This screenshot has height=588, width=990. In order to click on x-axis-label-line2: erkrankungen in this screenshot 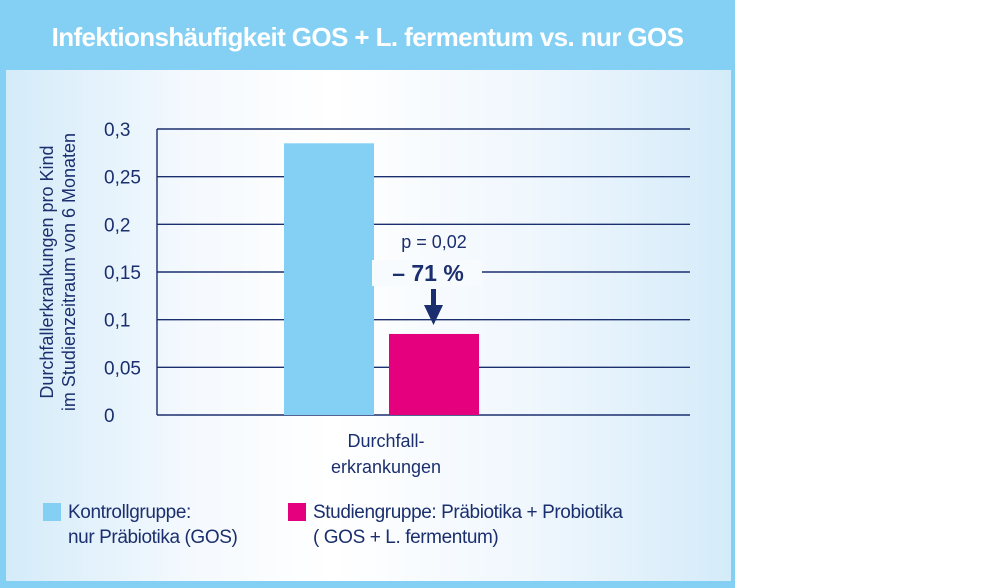, I will do `click(386, 467)`.